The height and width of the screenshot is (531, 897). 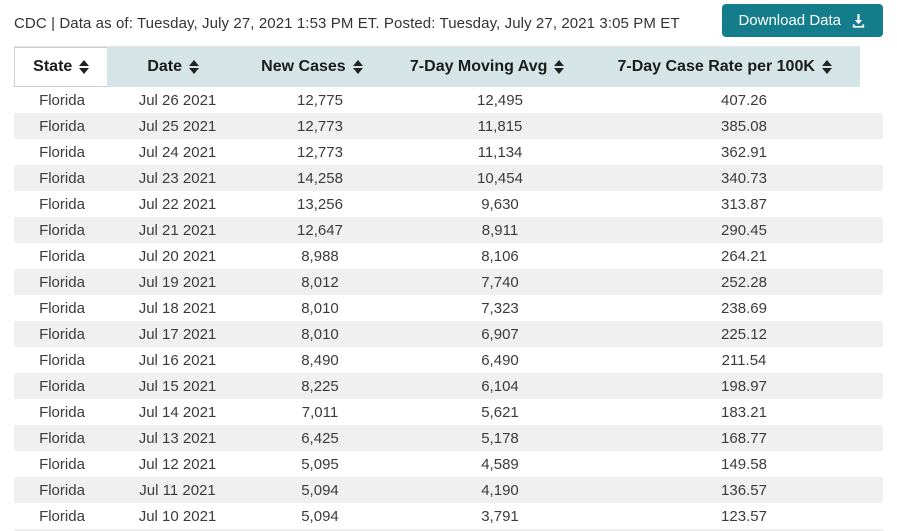 I want to click on download-button-label: Download Data, so click(x=789, y=20).